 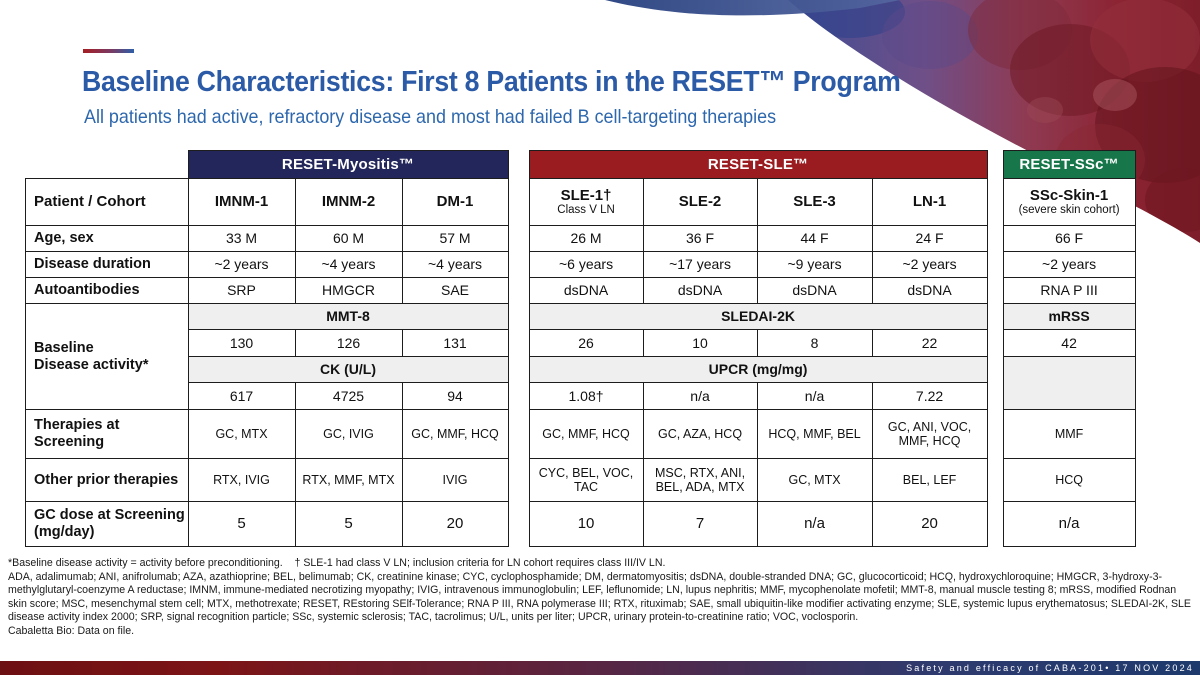 I want to click on cell-gc-dose: 7, so click(x=700, y=524).